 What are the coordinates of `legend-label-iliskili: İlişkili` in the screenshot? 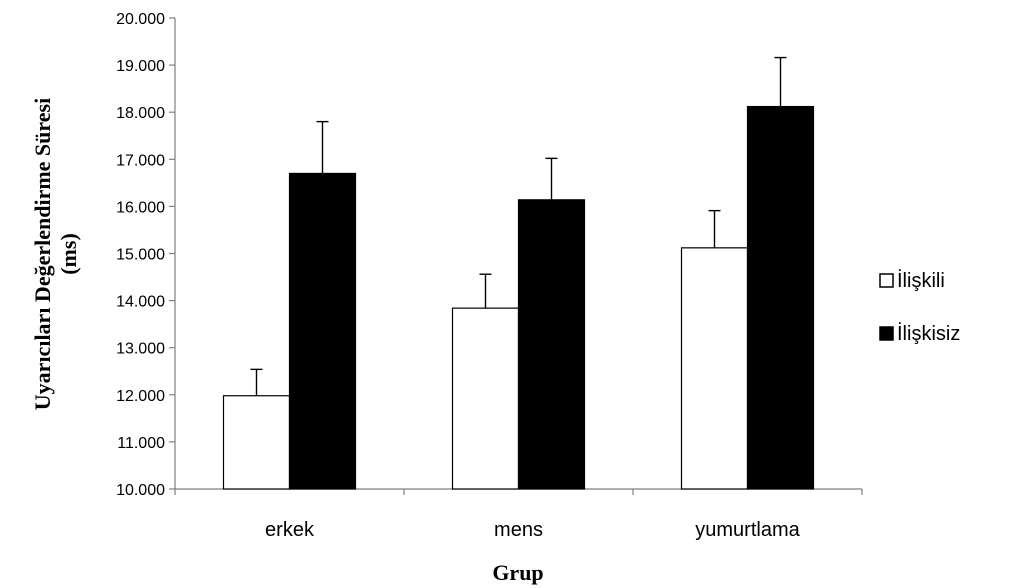 It's located at (921, 280).